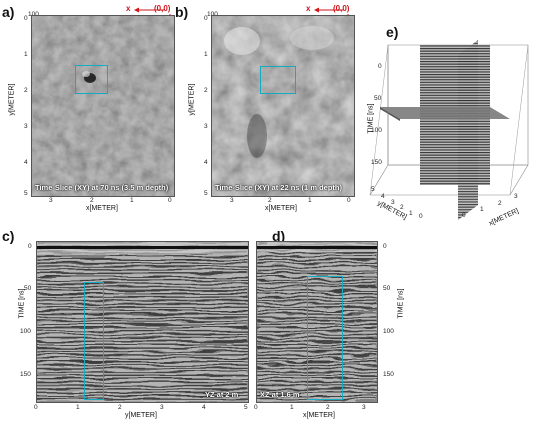 The width and height of the screenshot is (550, 425). I want to click on panel-d-x-tick: 0, so click(256, 407).